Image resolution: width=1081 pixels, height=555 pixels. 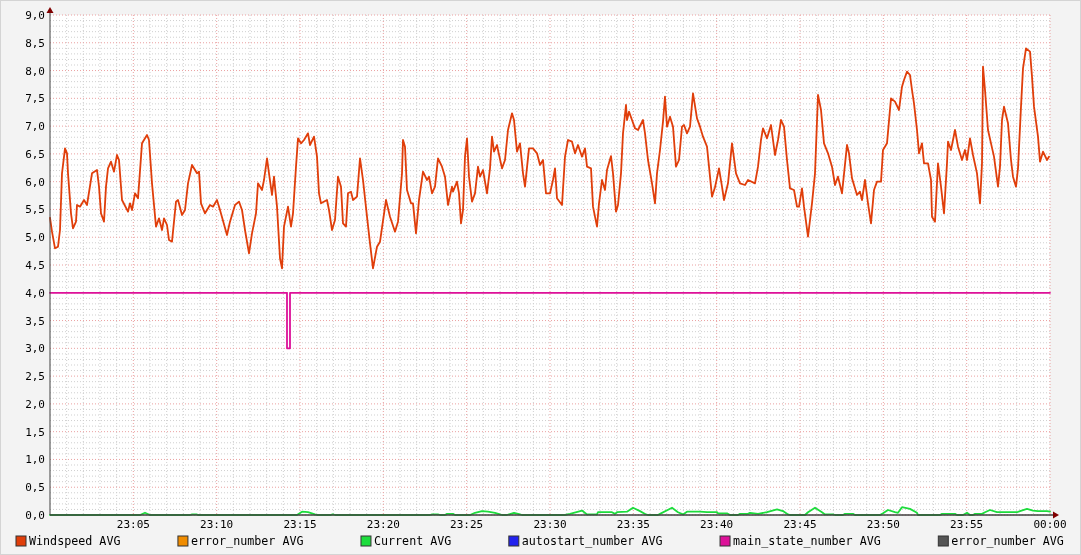 What do you see at coordinates (35, 99) in the screenshot?
I see `y-tick-label: 7,5` at bounding box center [35, 99].